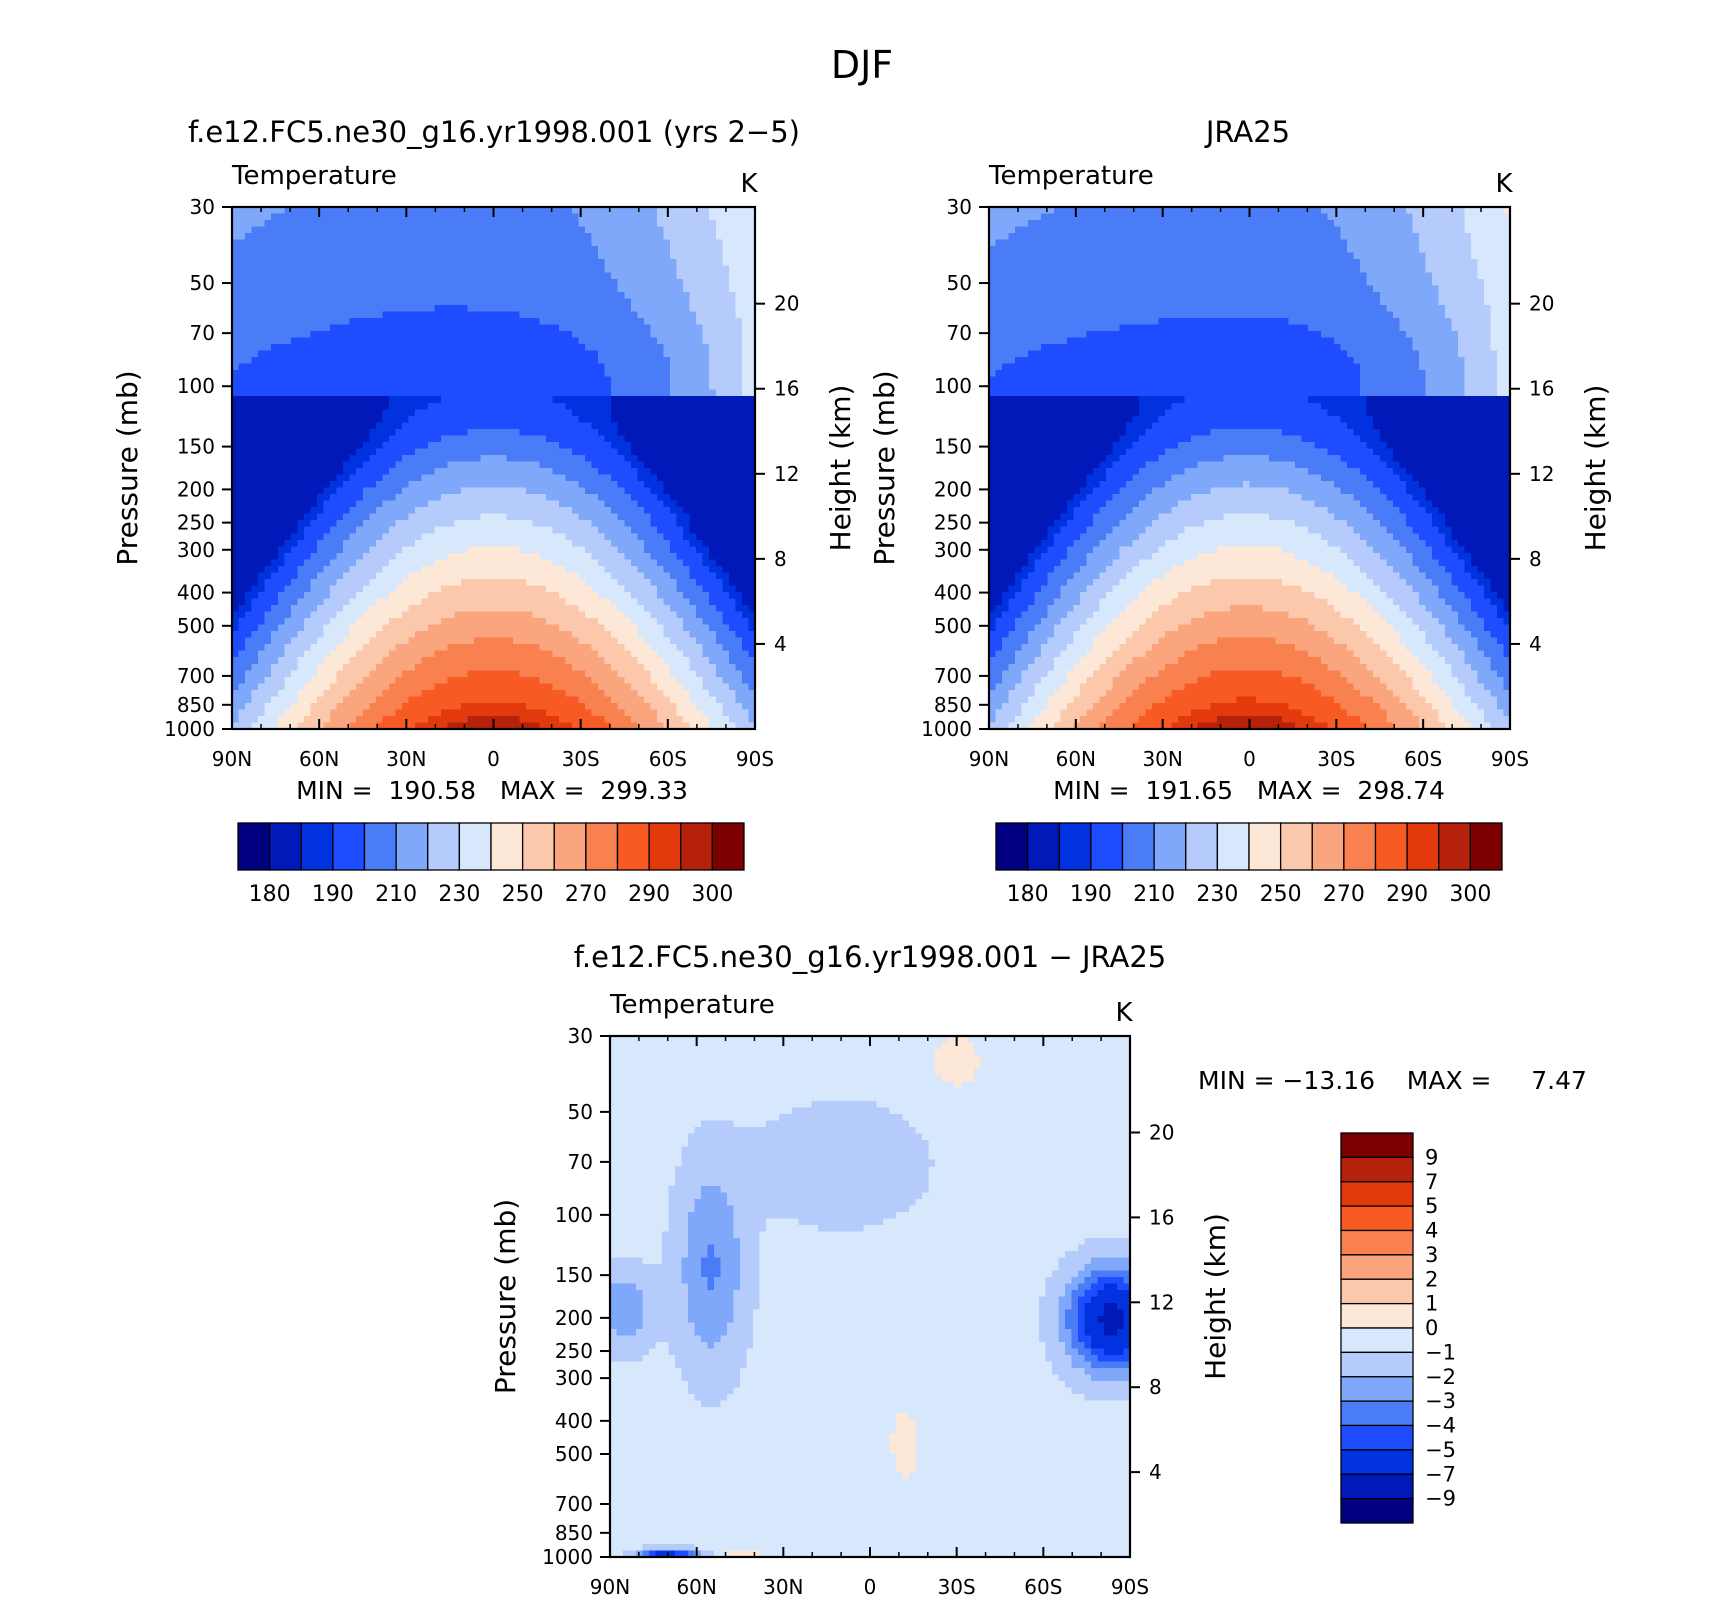  What do you see at coordinates (749, 184) in the screenshot?
I see `units-label-model: K` at bounding box center [749, 184].